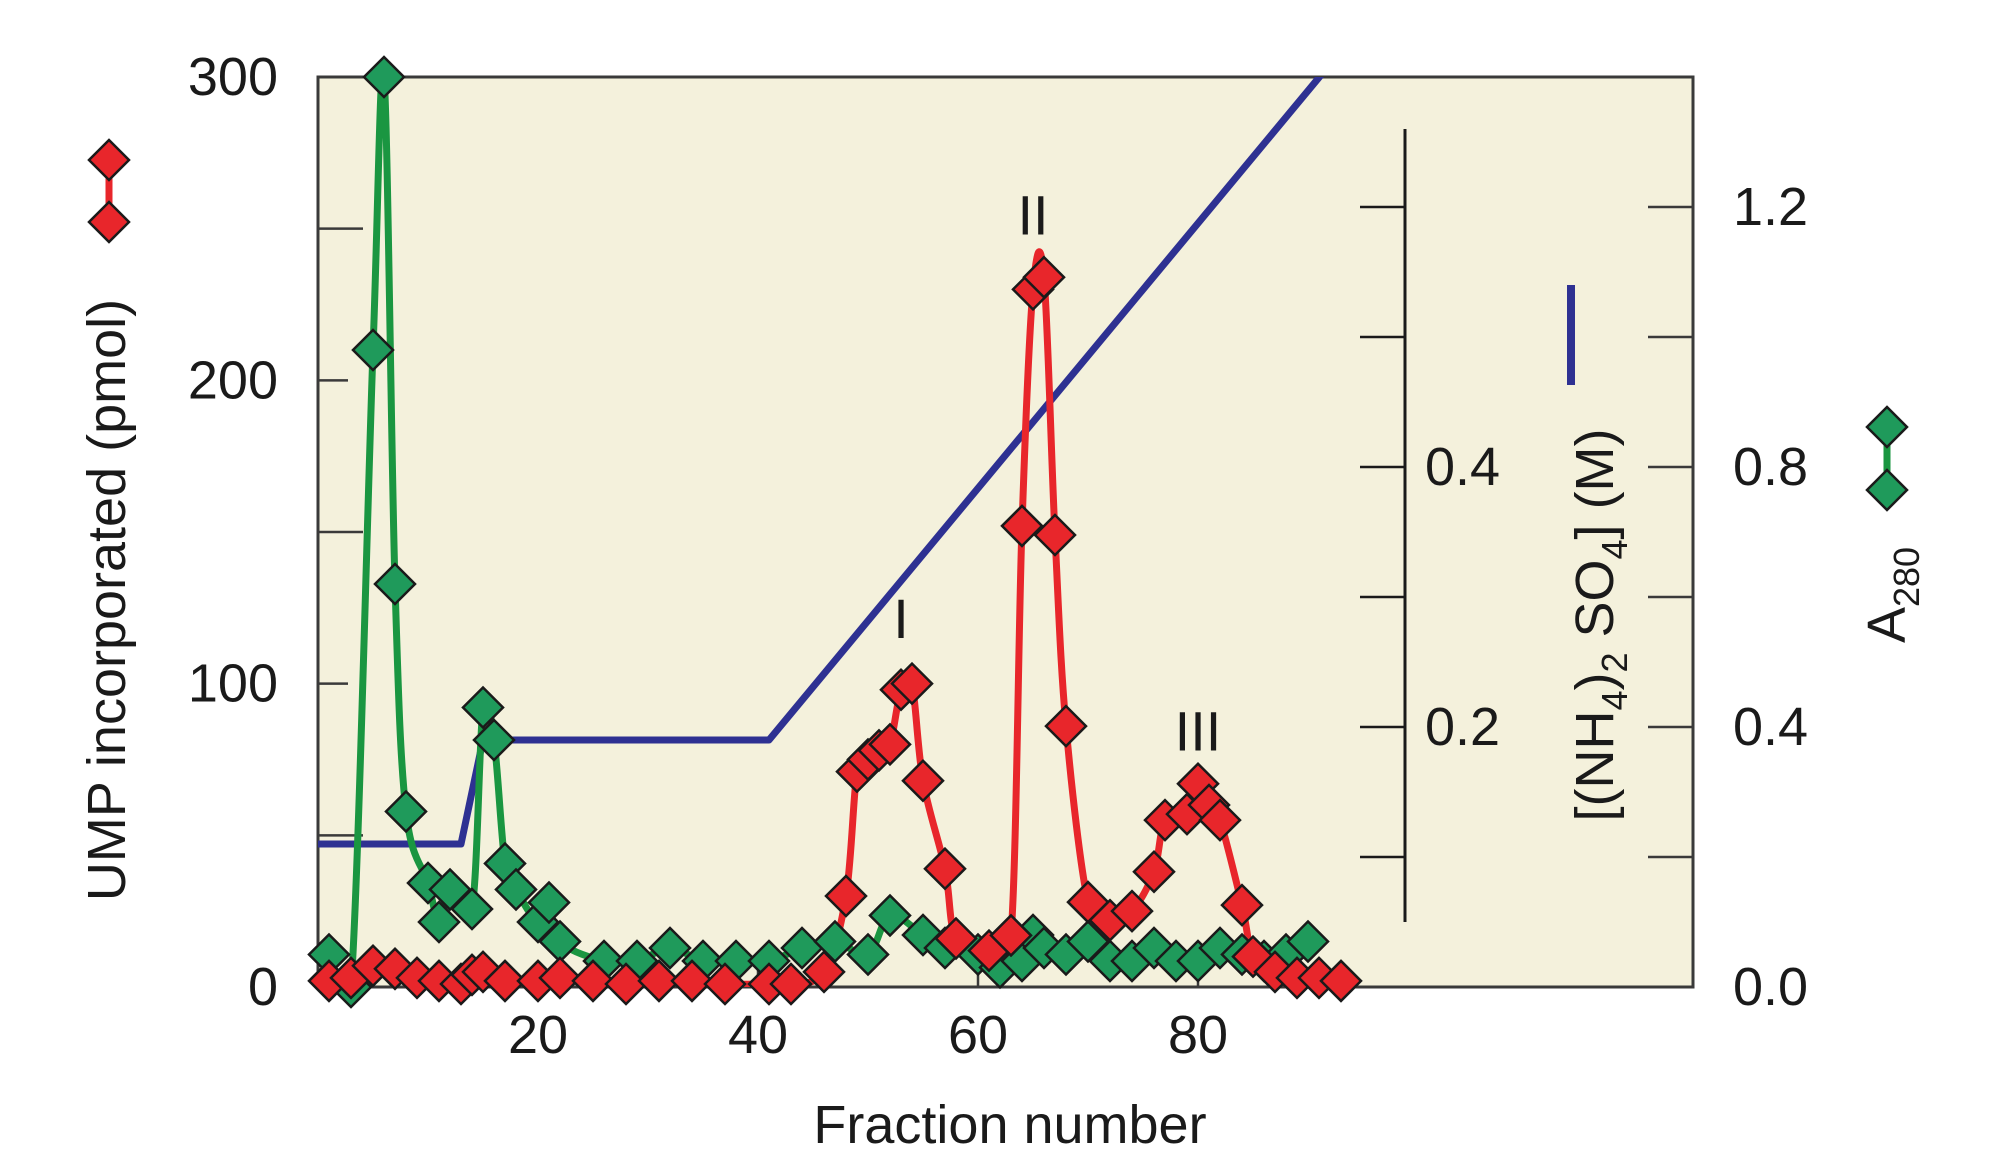 The image size is (2000, 1175). Describe the element at coordinates (1462, 727) in the screenshot. I see `salt-axis-tick-label: 0.2` at that location.